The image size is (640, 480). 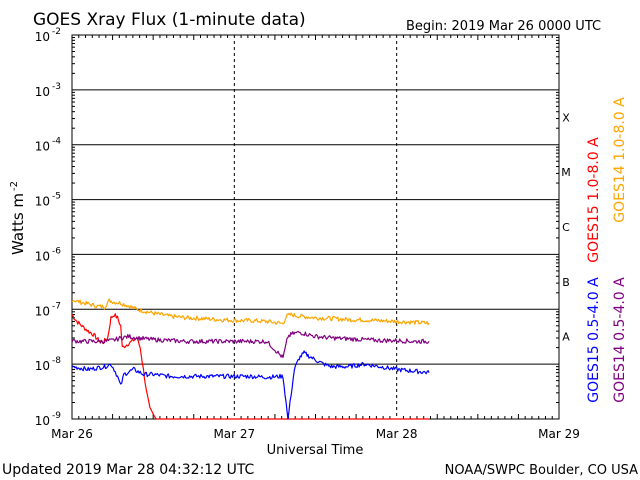 What do you see at coordinates (620, 340) in the screenshot?
I see `legend-entry: GOES14 0.5-4.0 A` at bounding box center [620, 340].